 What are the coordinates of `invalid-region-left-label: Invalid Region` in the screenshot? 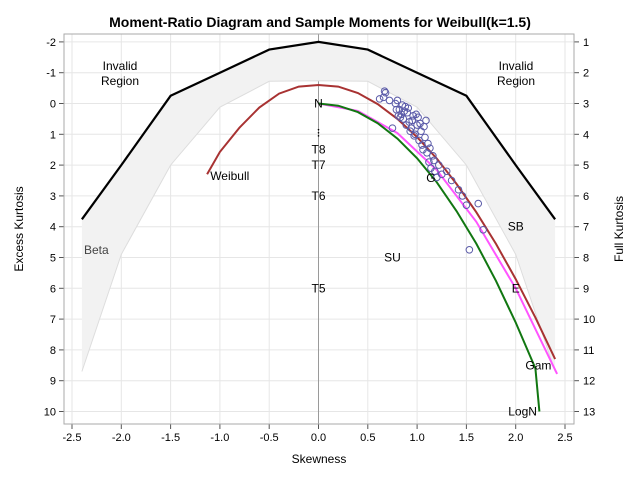 It's located at (120, 73).